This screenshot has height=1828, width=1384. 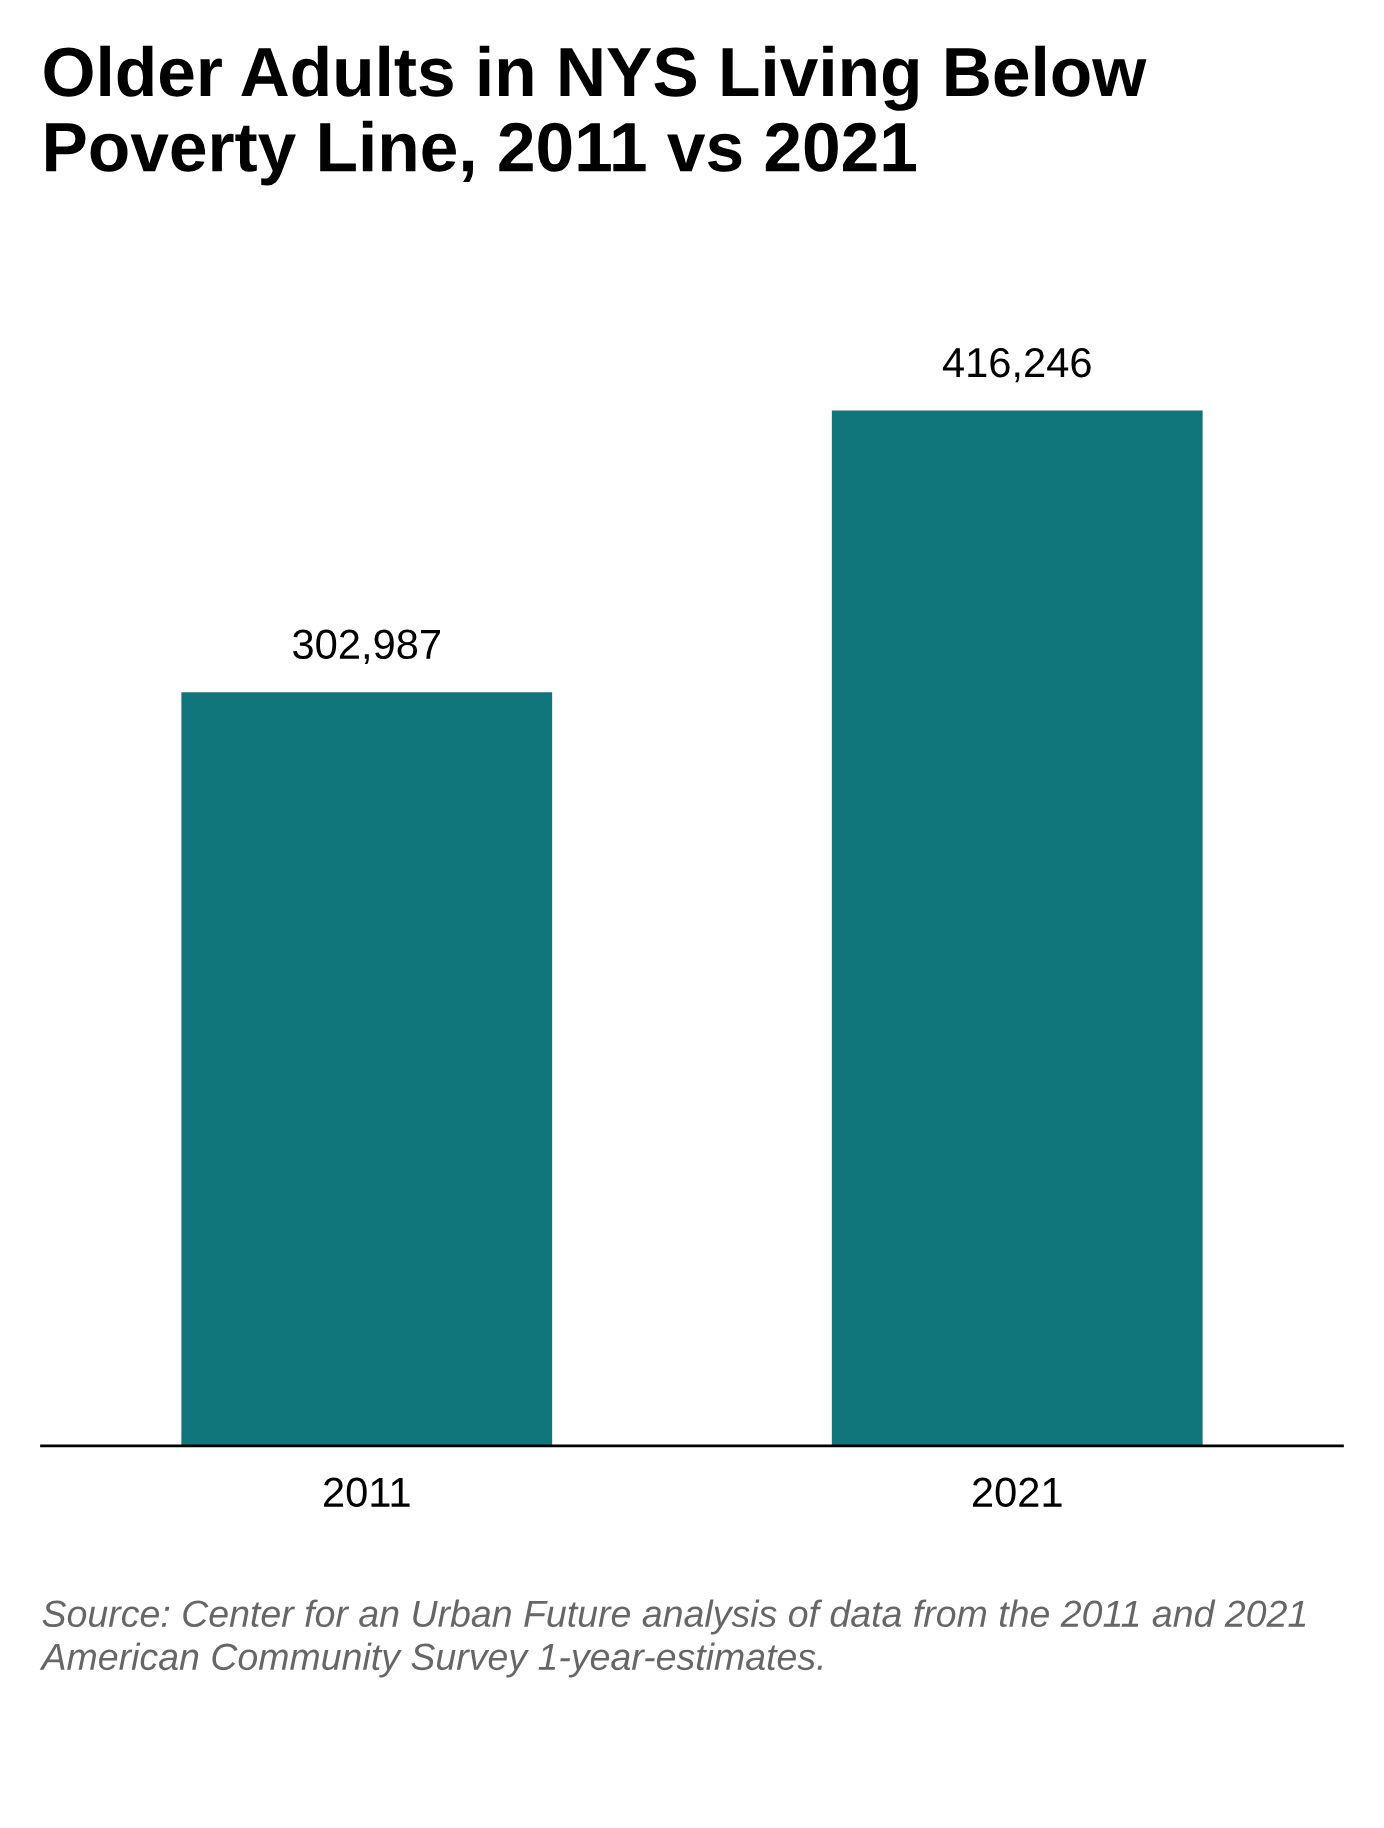 What do you see at coordinates (672, 1638) in the screenshot?
I see `source-note: Source: Center for an Urban Future analysis of data from the 2011 and 2021 American Community Survey 1-year-estimates.` at bounding box center [672, 1638].